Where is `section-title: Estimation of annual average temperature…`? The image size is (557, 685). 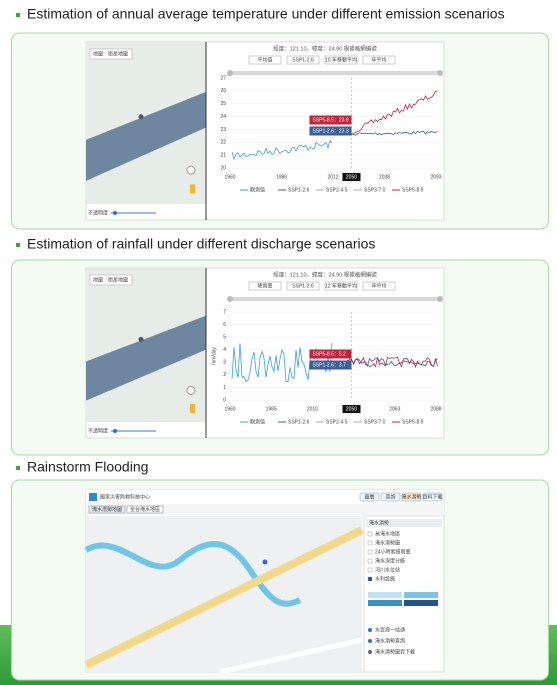
section-title: Estimation of annual average temperature… is located at coordinates (266, 14).